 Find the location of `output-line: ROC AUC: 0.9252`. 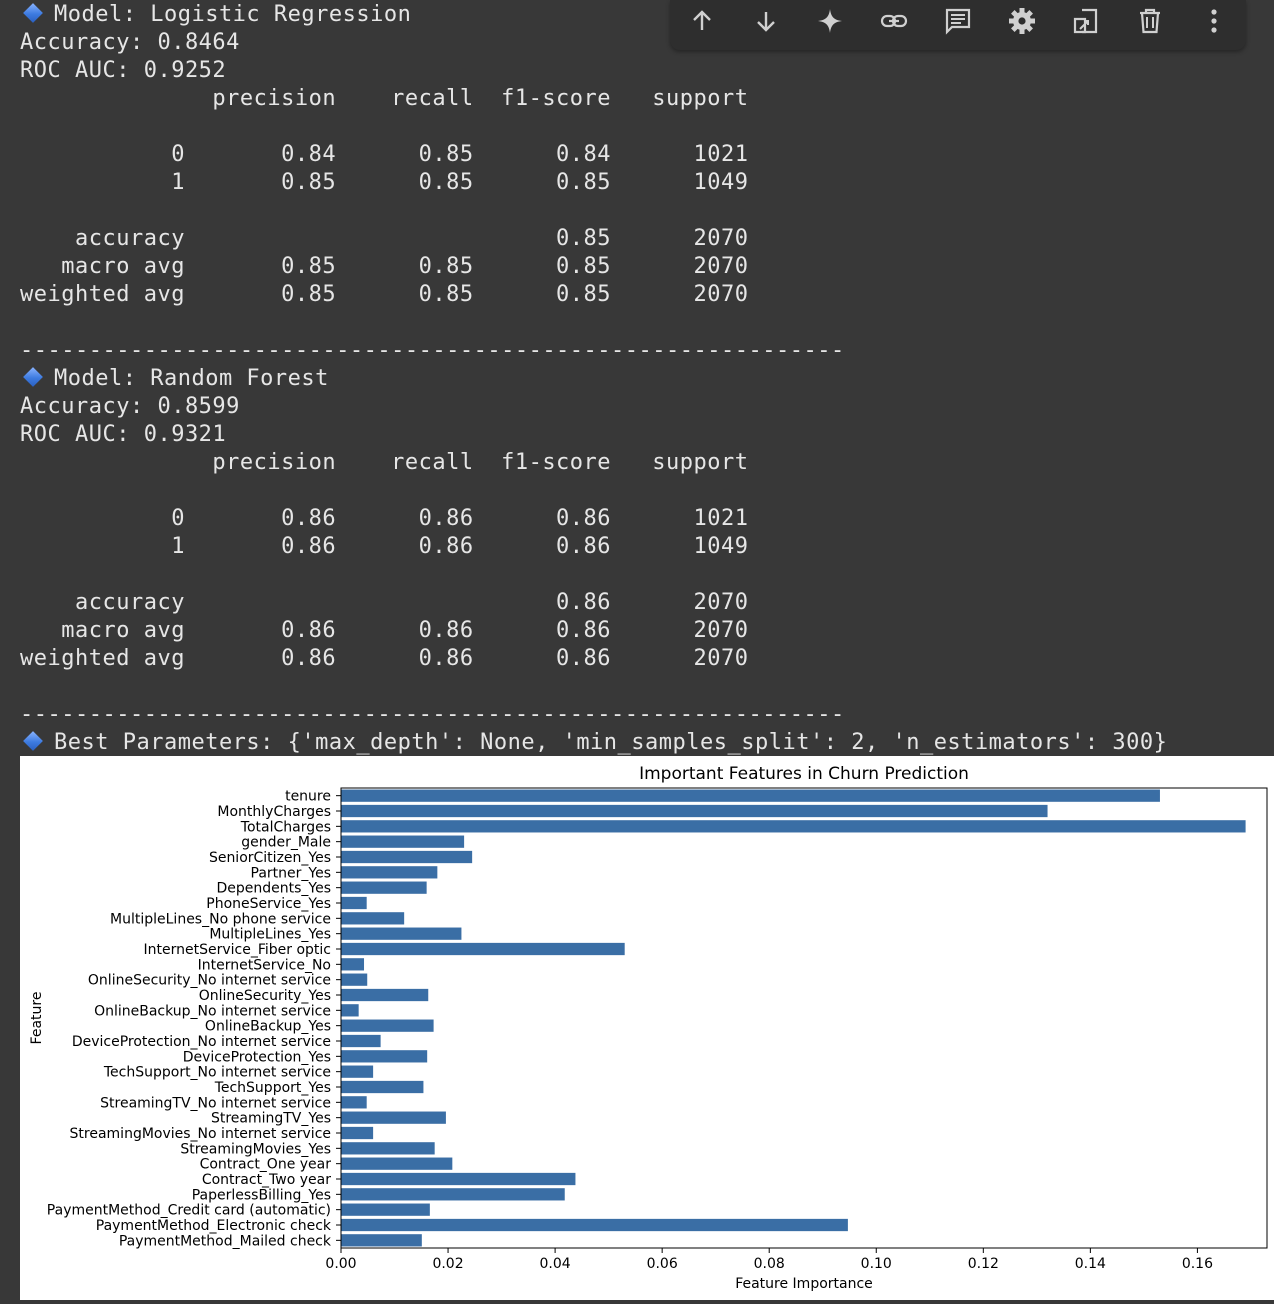

output-line: ROC AUC: 0.9252 is located at coordinates (123, 71).